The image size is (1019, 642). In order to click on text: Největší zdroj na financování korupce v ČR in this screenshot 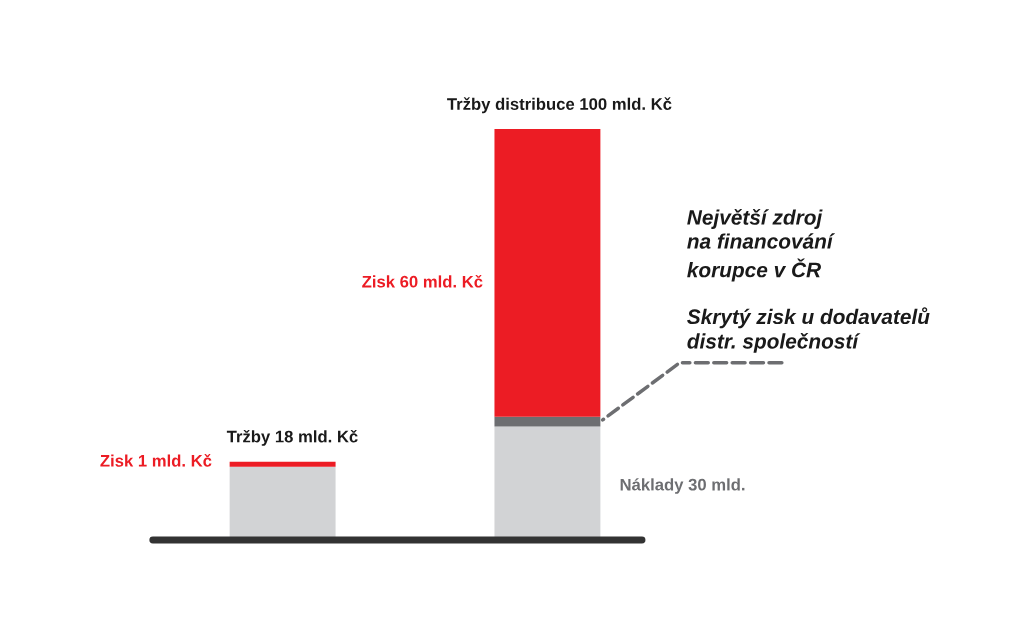, I will do `click(761, 245)`.